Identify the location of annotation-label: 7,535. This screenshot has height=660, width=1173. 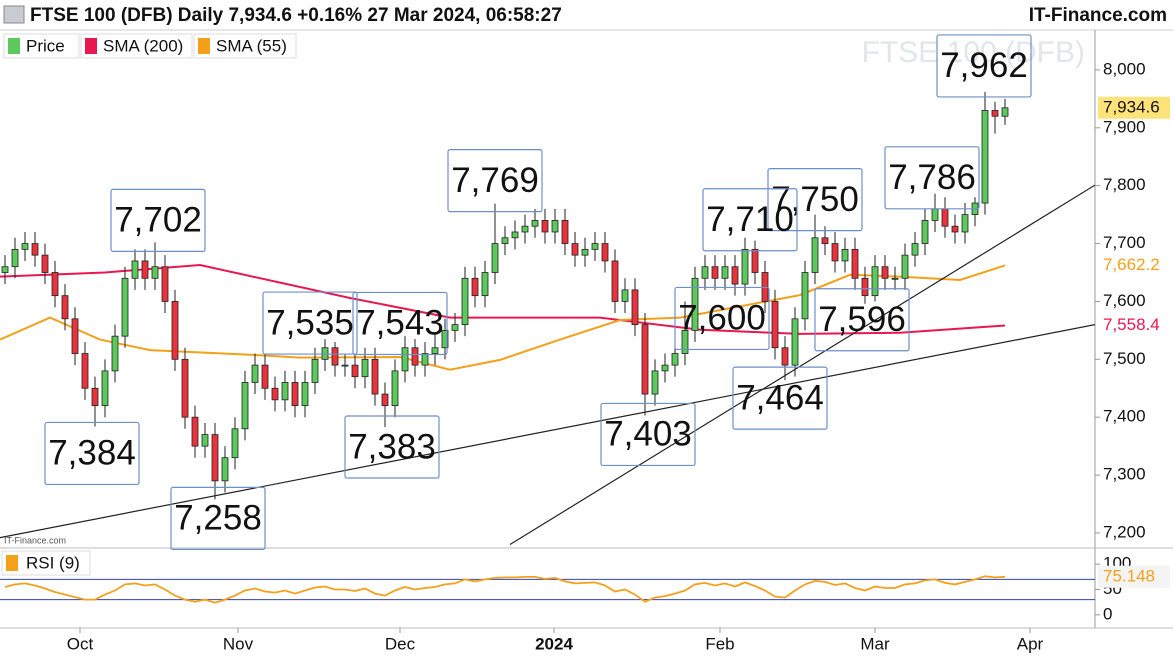
(310, 322).